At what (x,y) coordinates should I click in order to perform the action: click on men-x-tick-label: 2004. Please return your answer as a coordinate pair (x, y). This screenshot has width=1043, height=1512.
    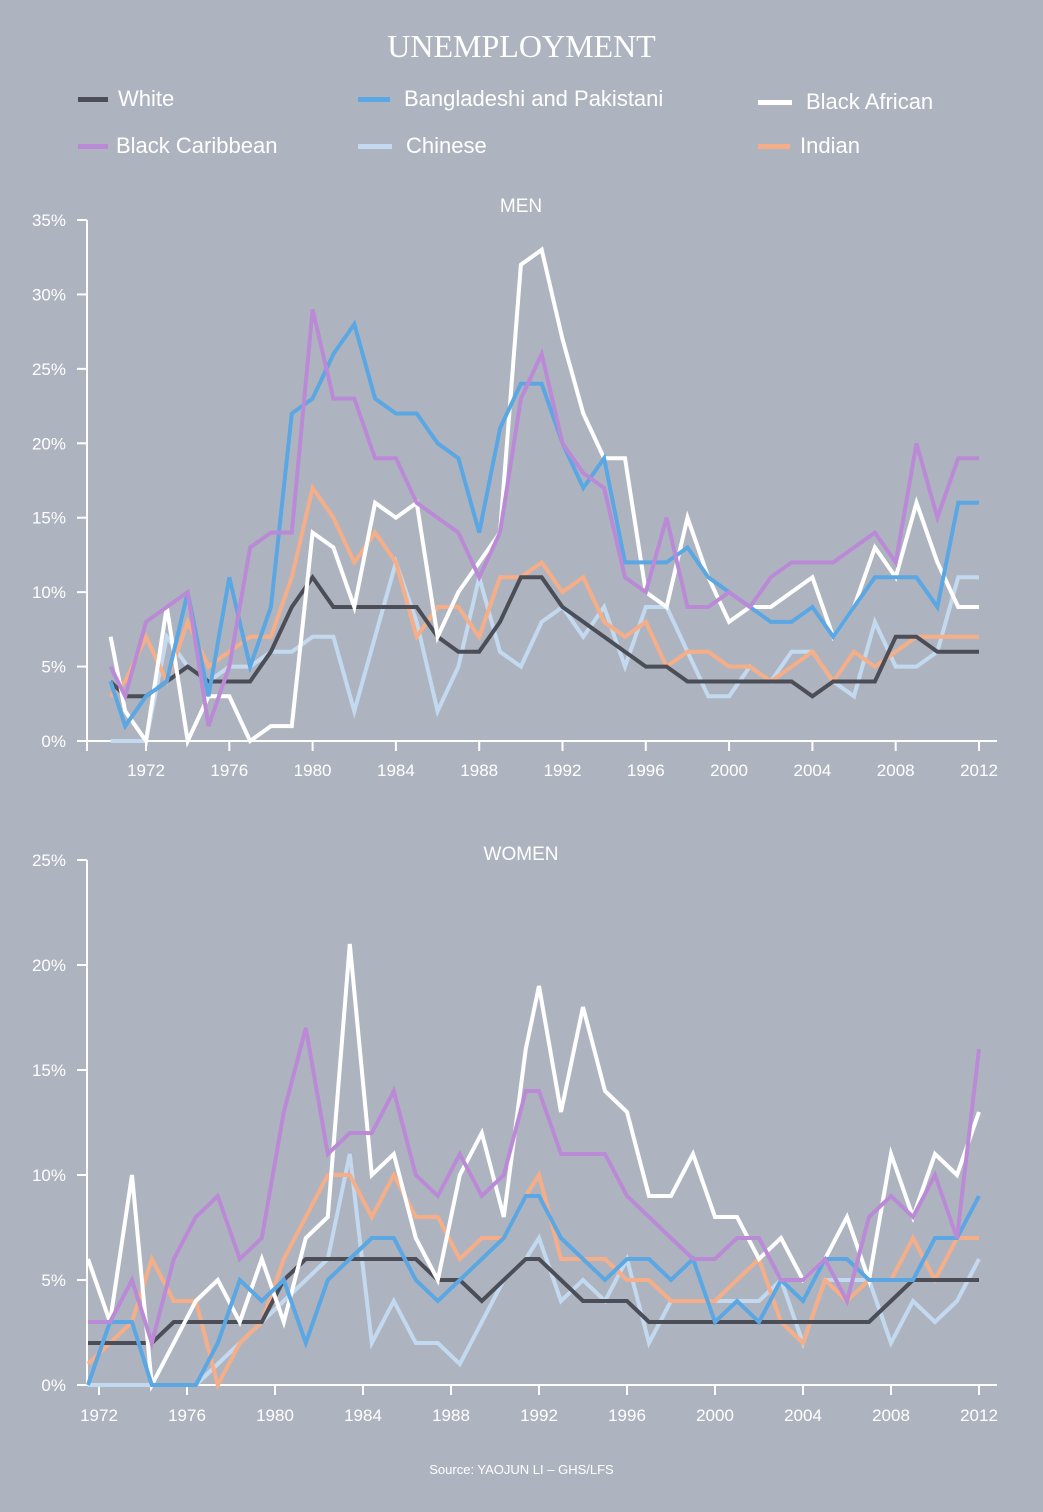
    Looking at the image, I should click on (812, 770).